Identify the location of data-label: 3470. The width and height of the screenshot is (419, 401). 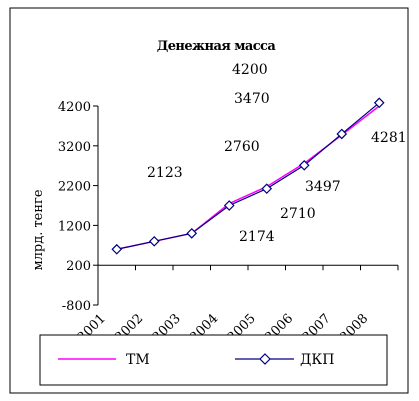
(252, 99).